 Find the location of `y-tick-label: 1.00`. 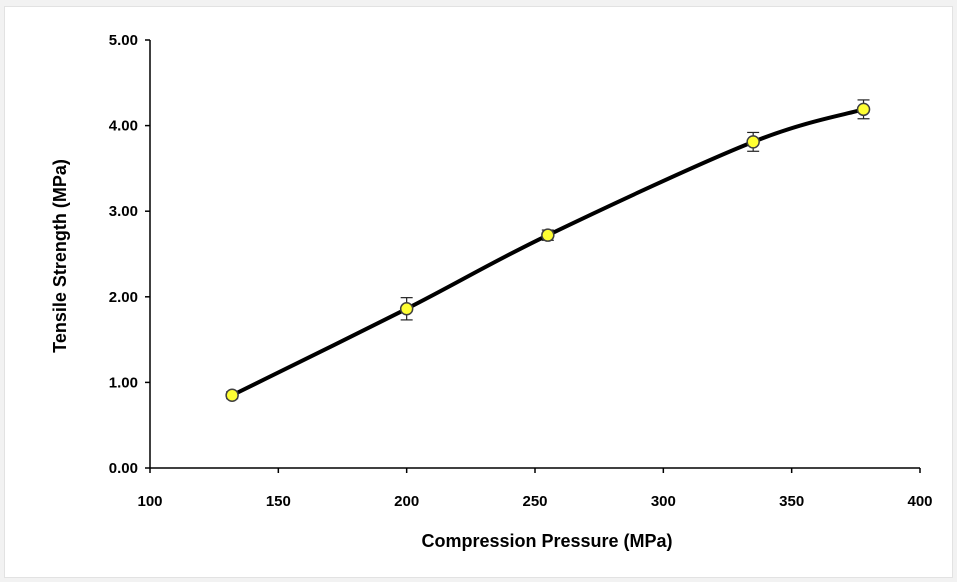

y-tick-label: 1.00 is located at coordinates (123, 382).